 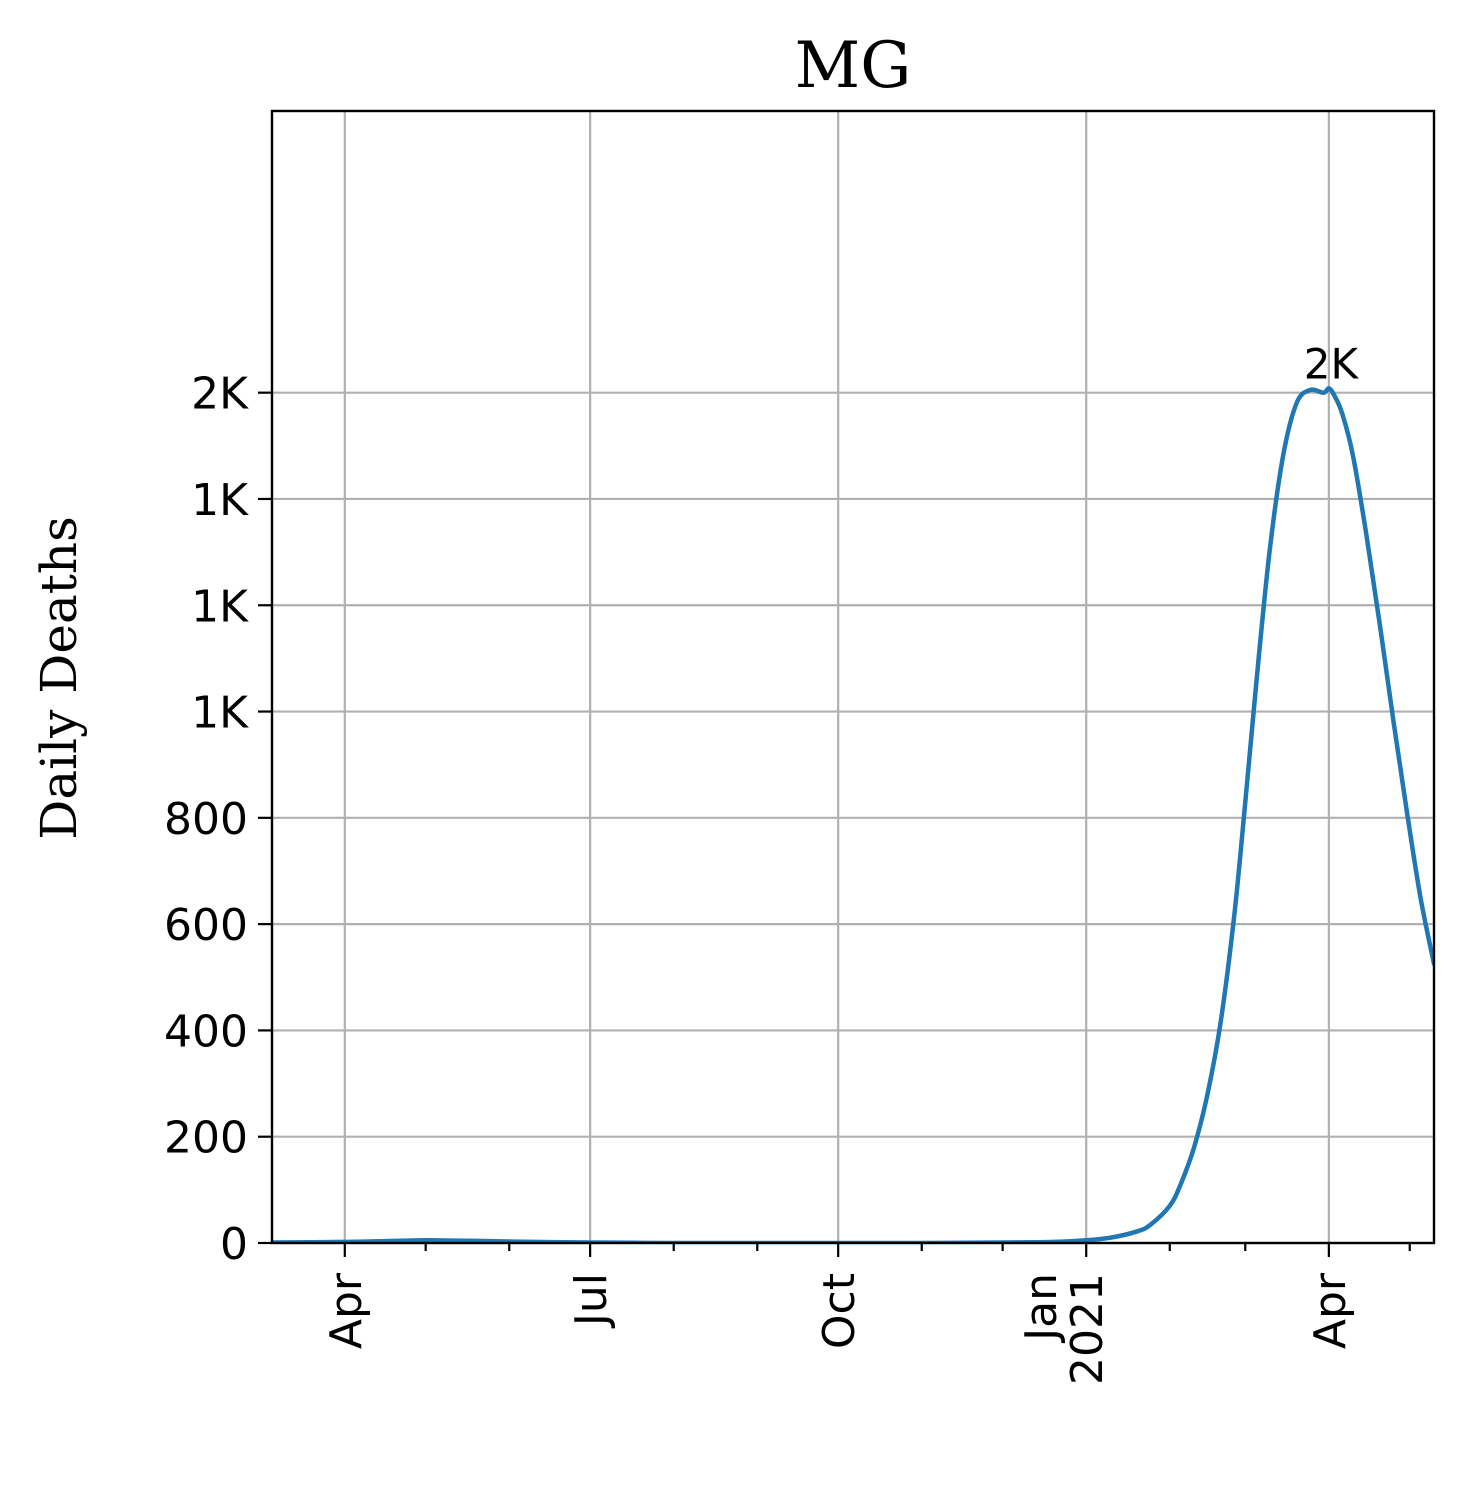 I want to click on x-tick-label: Jan, so click(x=1041, y=1308).